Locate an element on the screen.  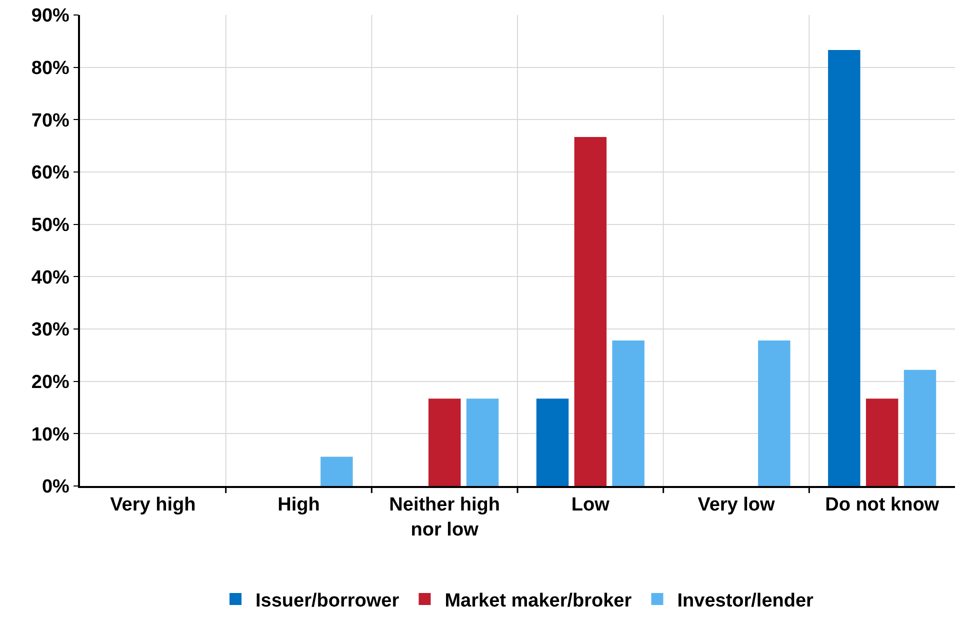
legend-label: Investor/lender is located at coordinates (745, 601).